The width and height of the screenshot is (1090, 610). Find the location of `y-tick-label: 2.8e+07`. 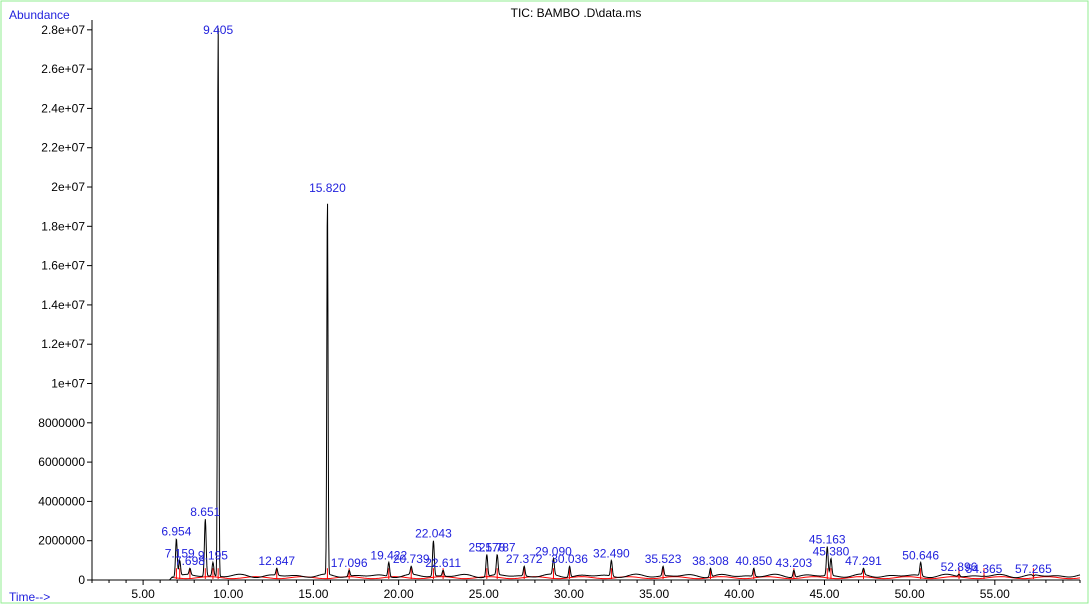

y-tick-label: 2.8e+07 is located at coordinates (63, 30).